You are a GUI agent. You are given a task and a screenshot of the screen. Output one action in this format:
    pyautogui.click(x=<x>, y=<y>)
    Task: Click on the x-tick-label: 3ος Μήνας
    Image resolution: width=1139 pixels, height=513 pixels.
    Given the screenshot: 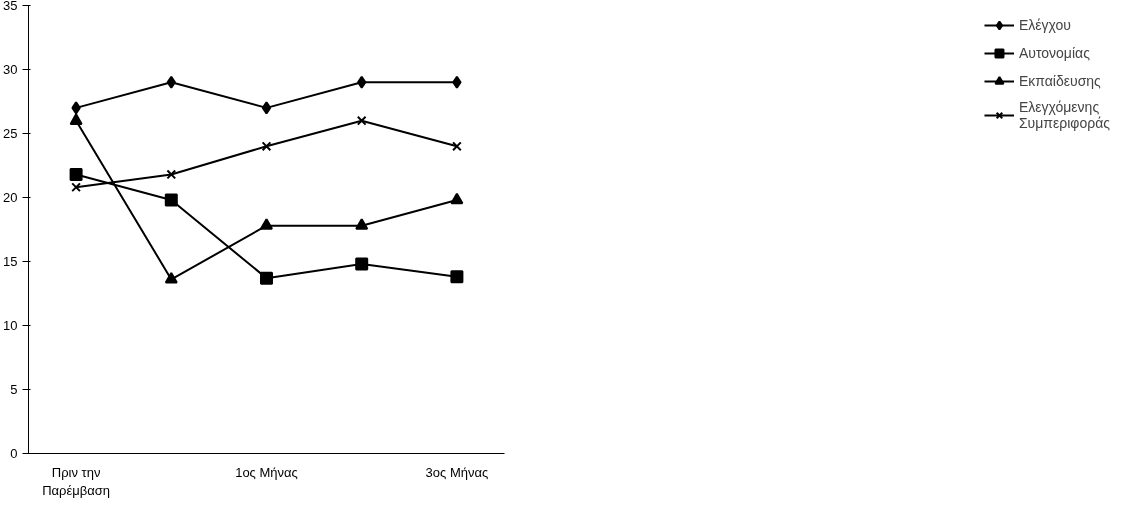 What is the action you would take?
    pyautogui.click(x=457, y=472)
    